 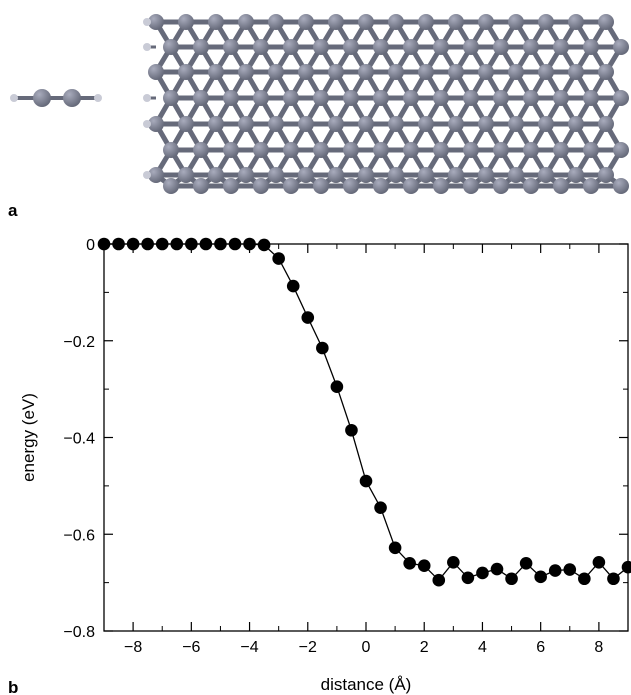 I want to click on y-tick-label: −0.6, so click(x=79, y=535).